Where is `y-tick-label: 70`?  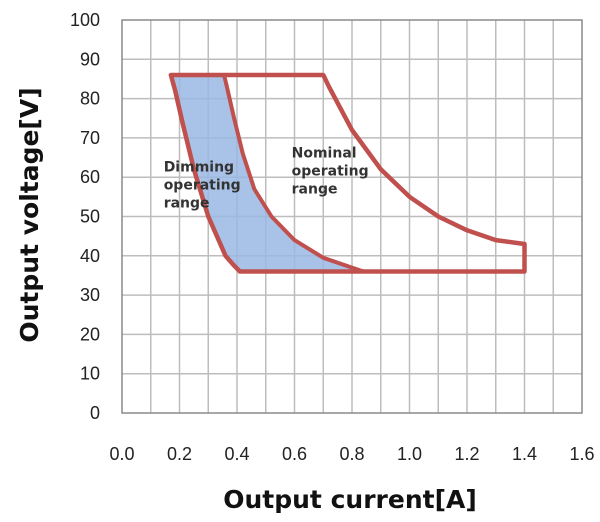
y-tick-label: 70 is located at coordinates (90, 138).